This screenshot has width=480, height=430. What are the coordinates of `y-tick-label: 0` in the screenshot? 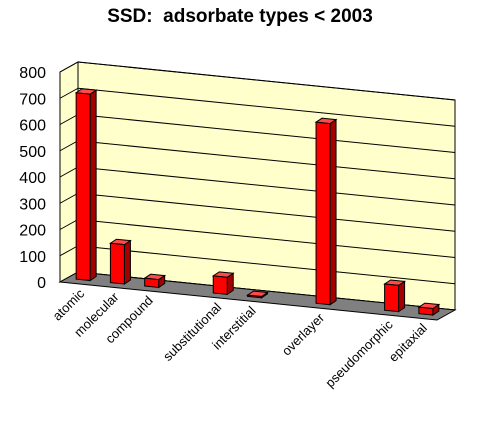 It's located at (41, 283).